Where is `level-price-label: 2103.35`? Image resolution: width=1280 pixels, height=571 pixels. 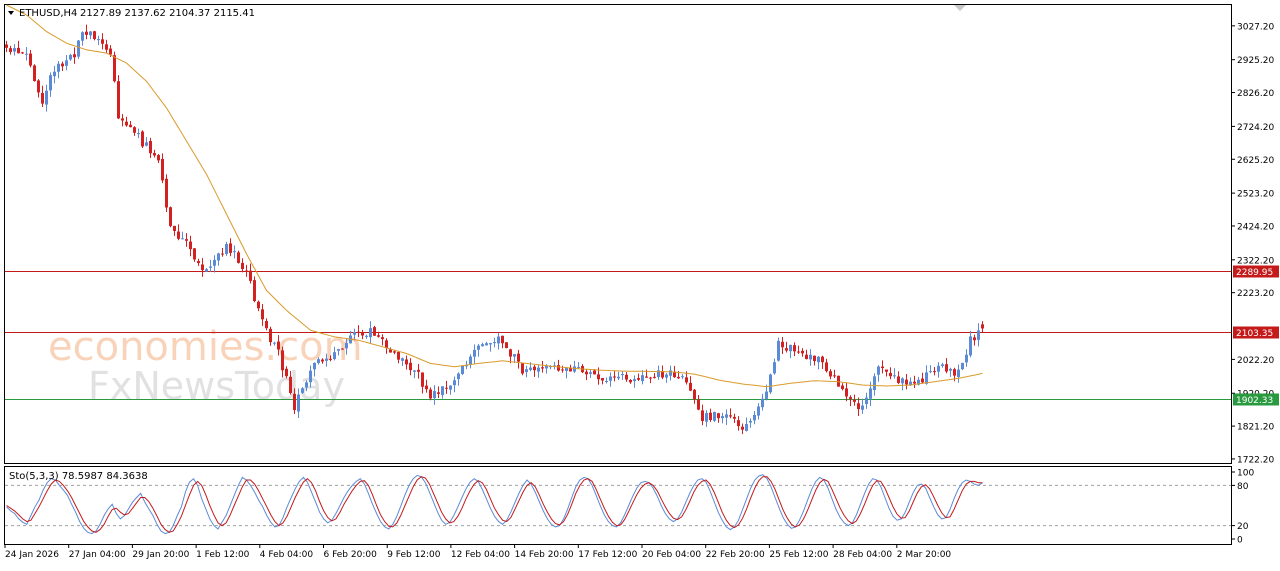
level-price-label: 2103.35 is located at coordinates (1254, 334).